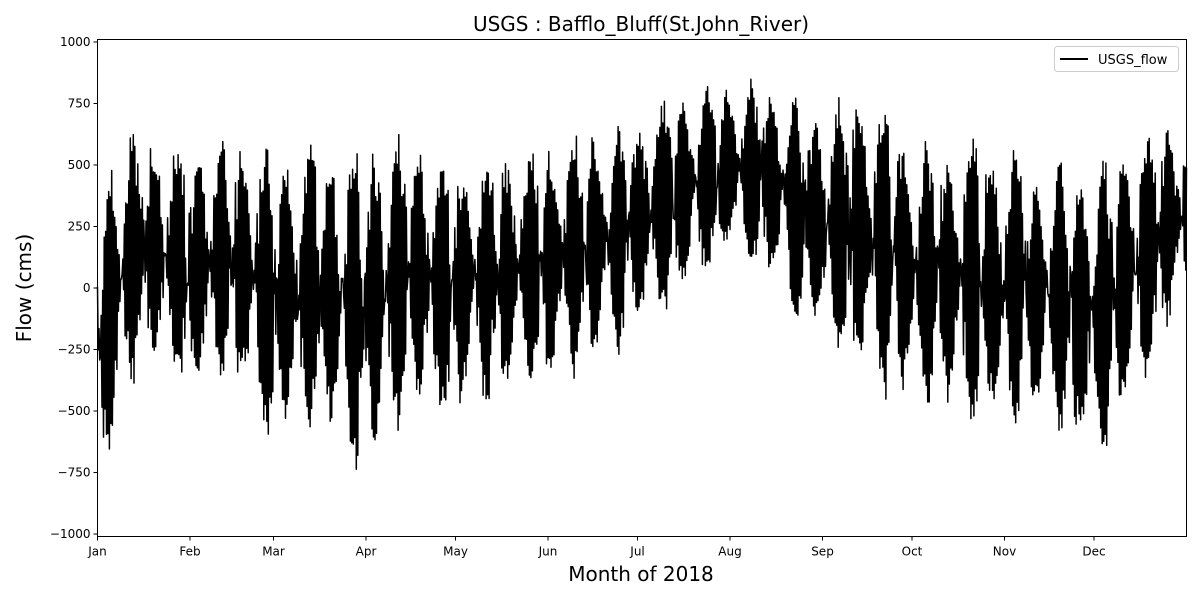 This screenshot has width=1200, height=604. Describe the element at coordinates (912, 552) in the screenshot. I see `x-tick-label: Oct` at that location.